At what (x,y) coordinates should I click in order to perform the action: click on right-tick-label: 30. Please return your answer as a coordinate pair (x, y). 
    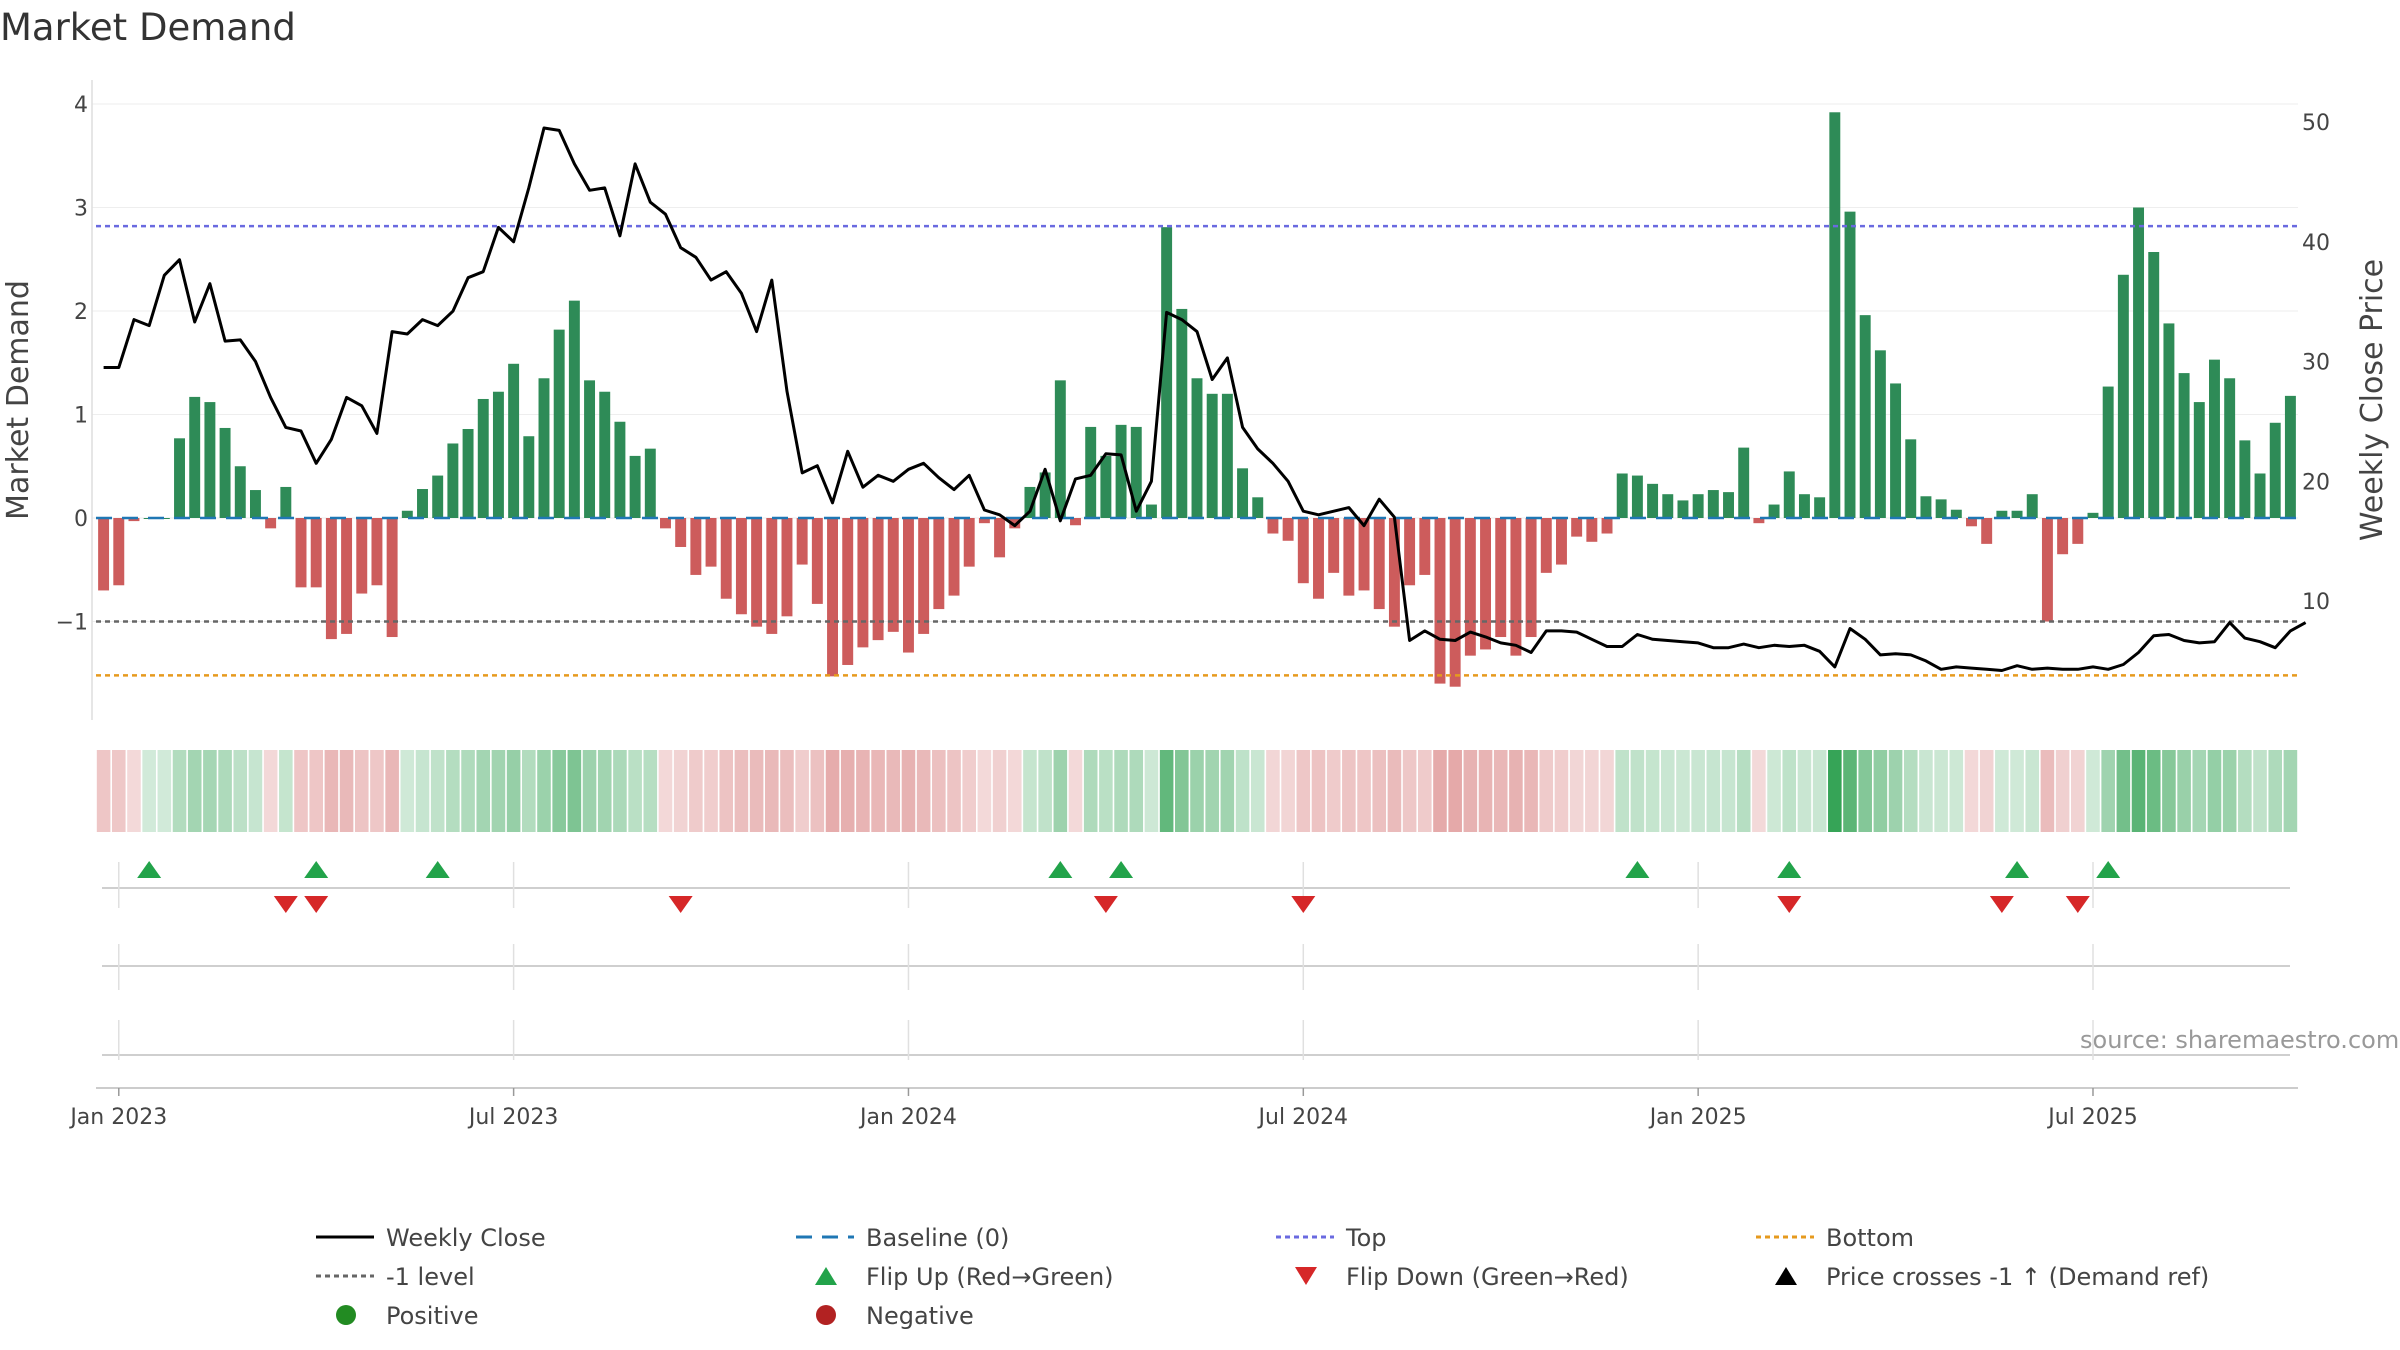
    Looking at the image, I should click on (2316, 363).